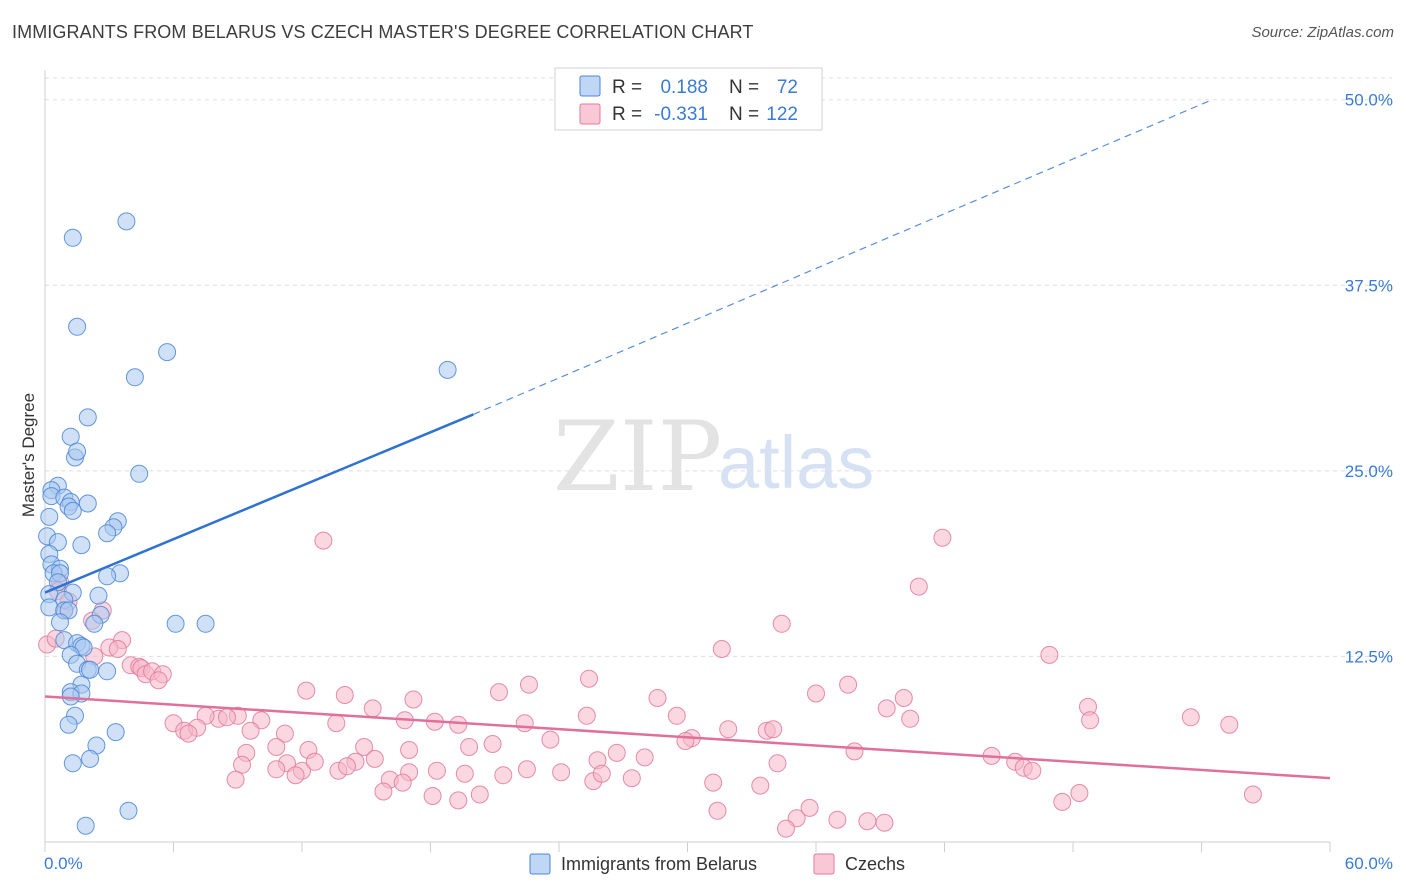  Describe the element at coordinates (28, 455) in the screenshot. I see `y-axis-title: Master's Degree` at that location.